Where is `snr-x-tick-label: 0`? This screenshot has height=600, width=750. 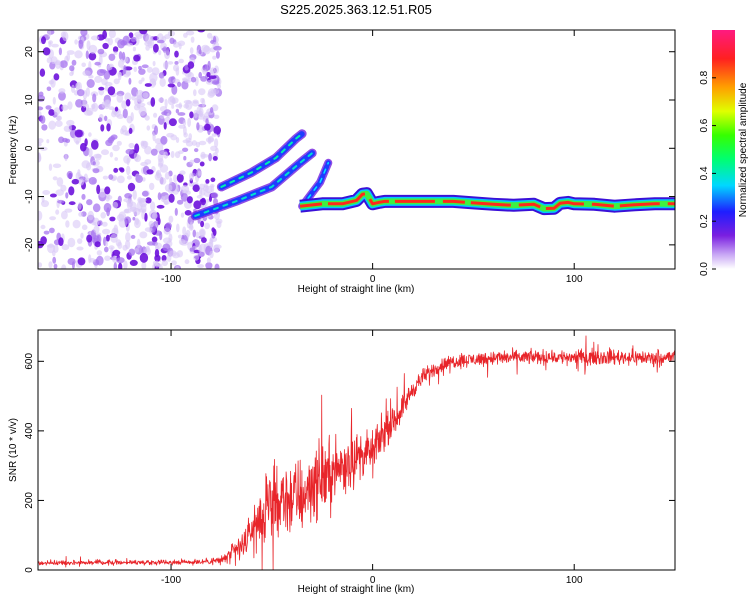 snr-x-tick-label: 0 is located at coordinates (373, 580).